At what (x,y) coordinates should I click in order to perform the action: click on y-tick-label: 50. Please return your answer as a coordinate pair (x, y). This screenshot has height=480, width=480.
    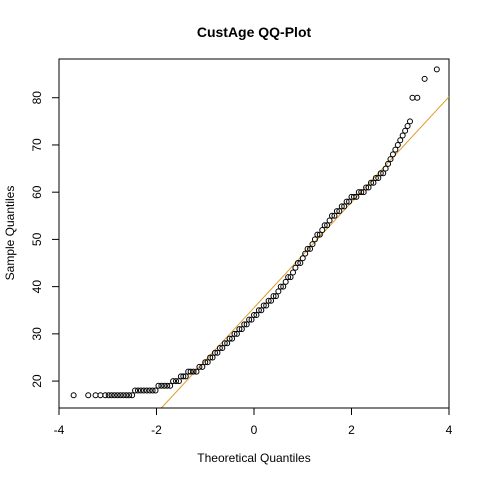
    Looking at the image, I should click on (37, 239).